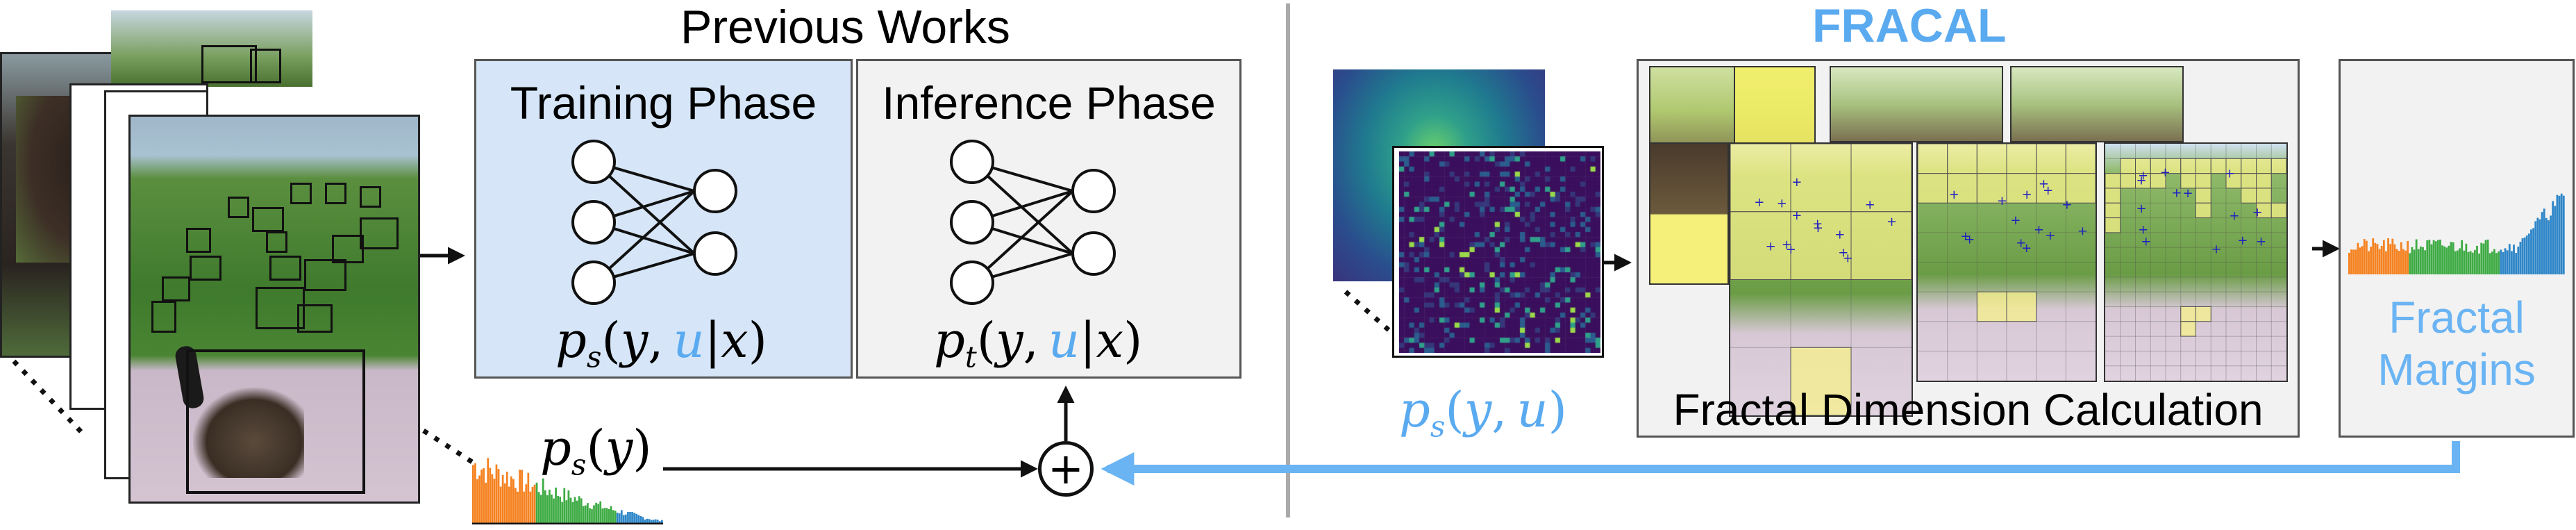  Describe the element at coordinates (1038, 343) in the screenshot. I see `inference-formula: pt(y, u|x)` at that location.